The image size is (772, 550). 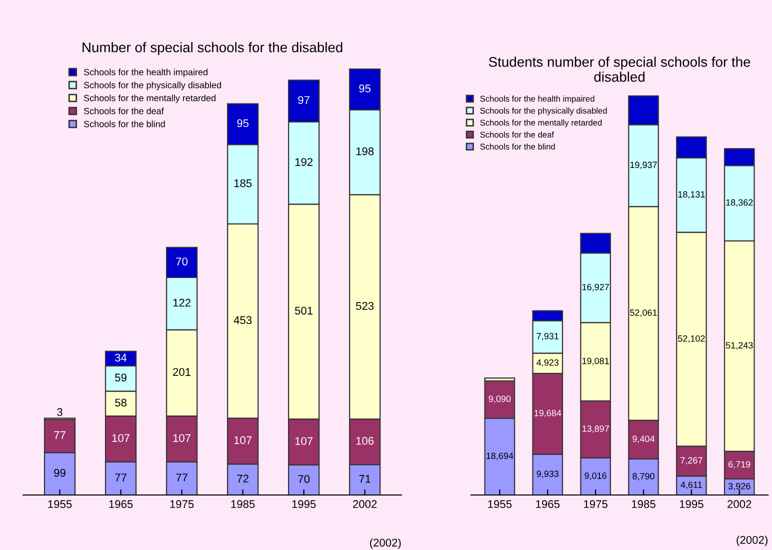 I want to click on data-label: 7,267, so click(x=691, y=461).